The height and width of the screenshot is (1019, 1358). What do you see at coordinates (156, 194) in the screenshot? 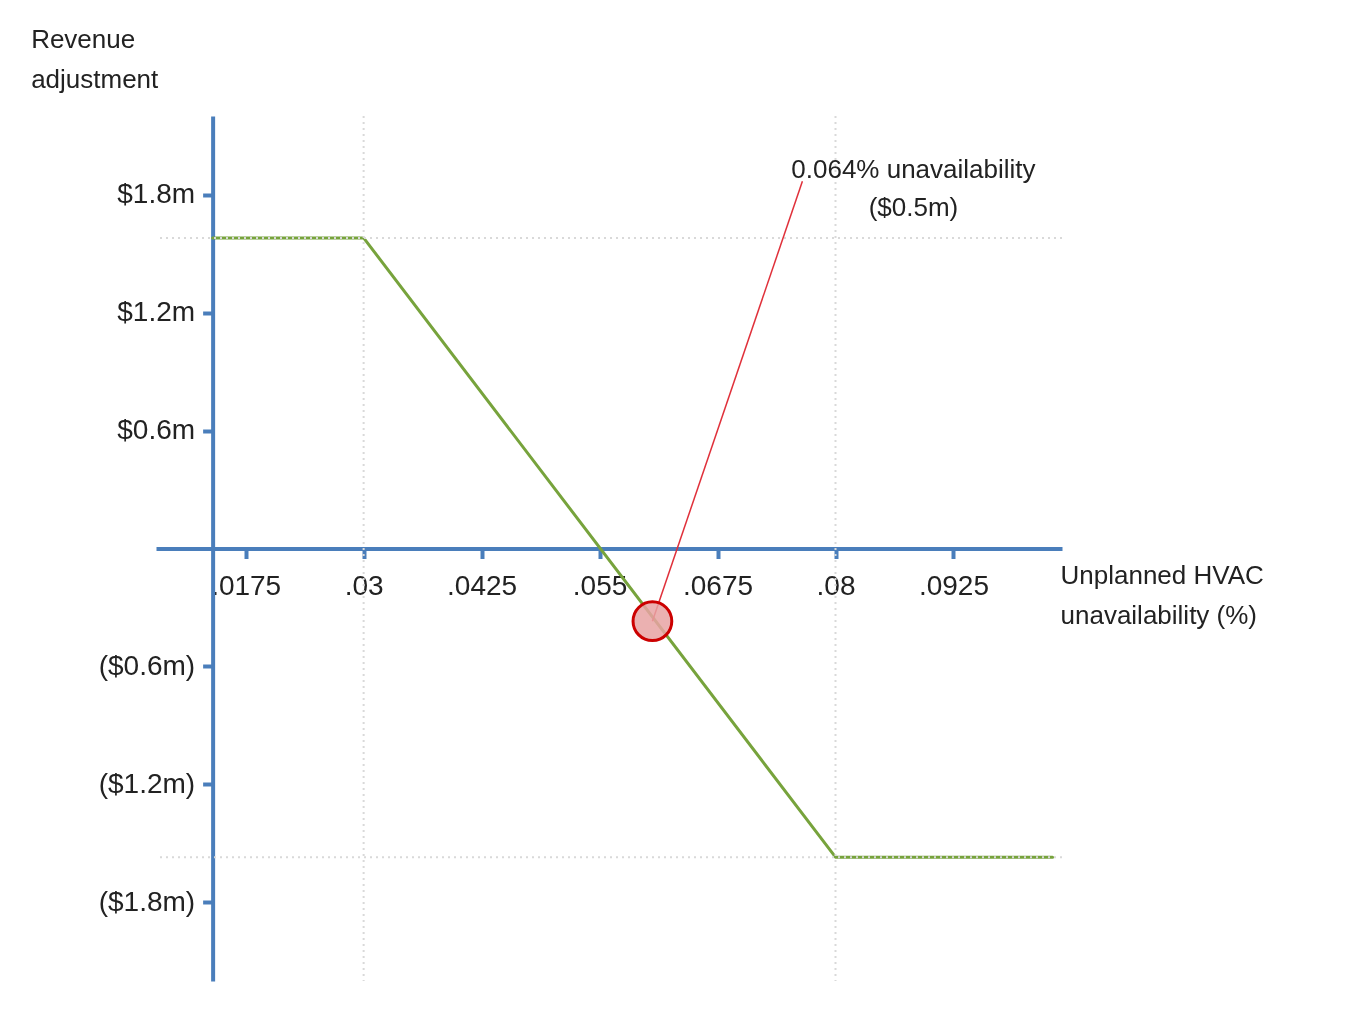
I see `y-tick-label: $1.8m` at bounding box center [156, 194].